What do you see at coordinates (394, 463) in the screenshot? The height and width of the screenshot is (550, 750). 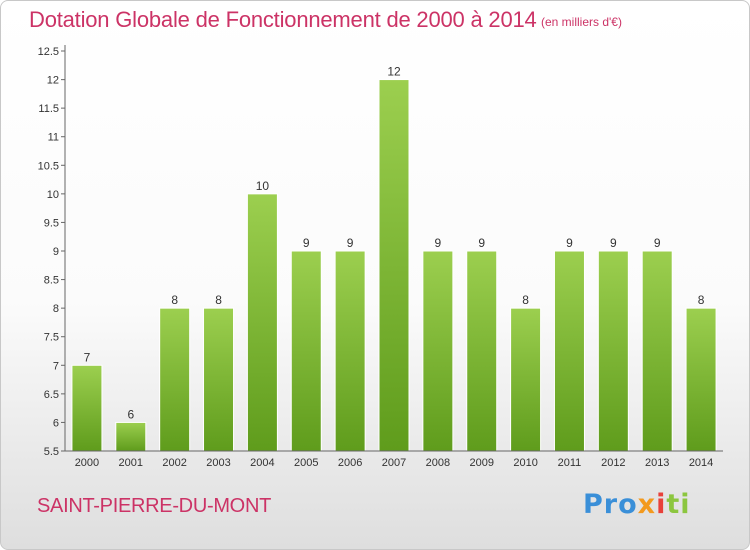 I see `x-tick-label: 2007` at bounding box center [394, 463].